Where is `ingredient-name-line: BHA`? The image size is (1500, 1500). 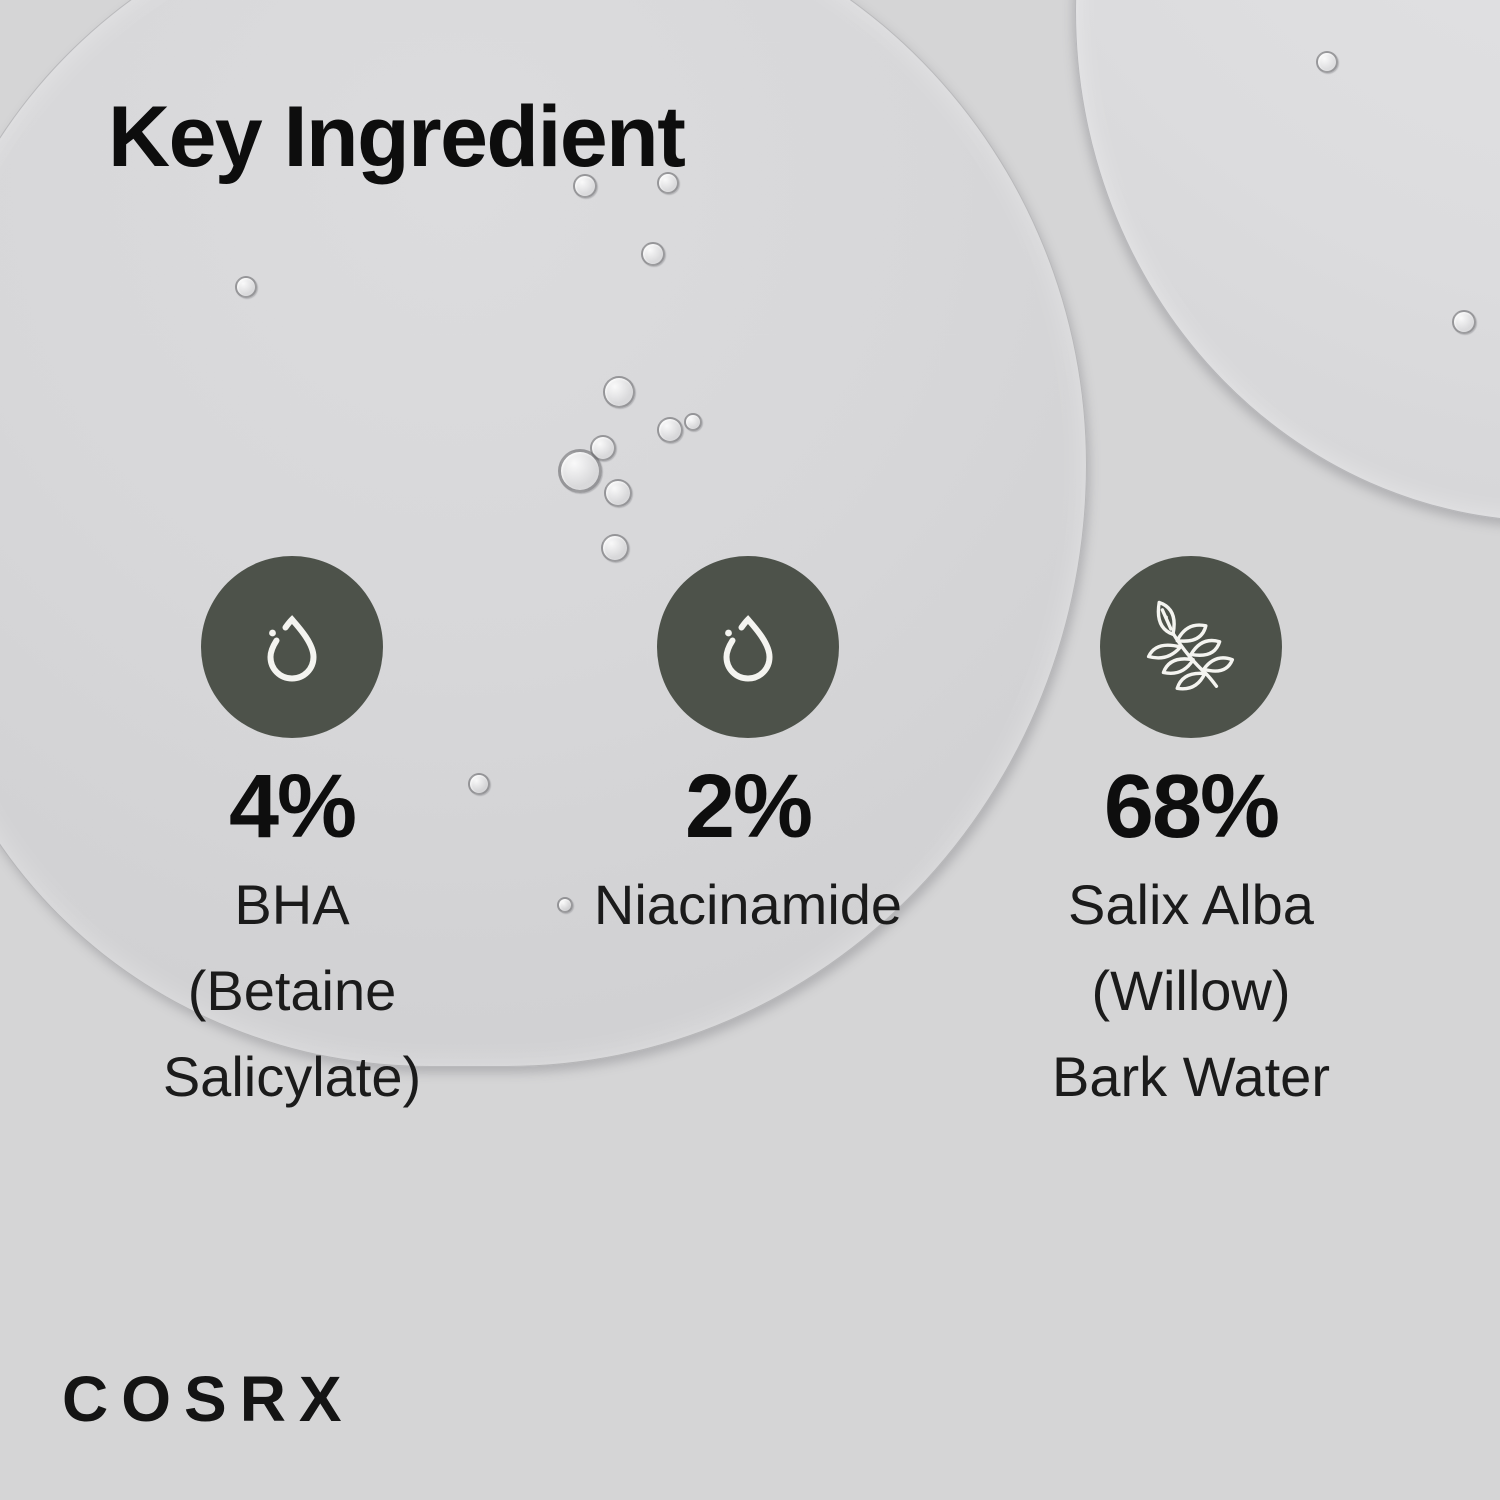
ingredient-name-line: BHA is located at coordinates (292, 904).